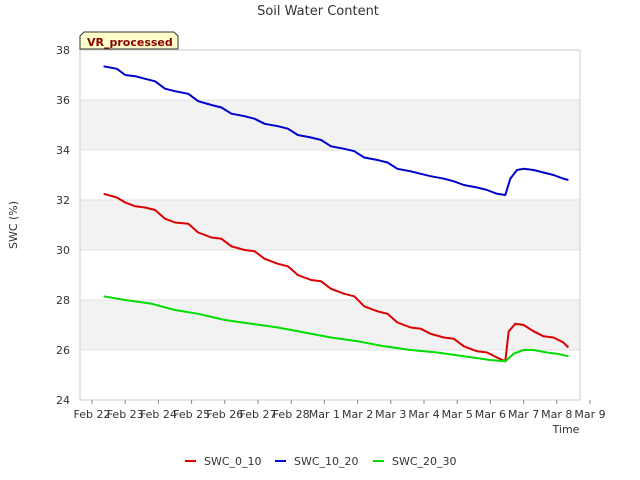 This screenshot has height=480, width=640. Describe the element at coordinates (63, 300) in the screenshot. I see `y-tick-label: 28` at that location.